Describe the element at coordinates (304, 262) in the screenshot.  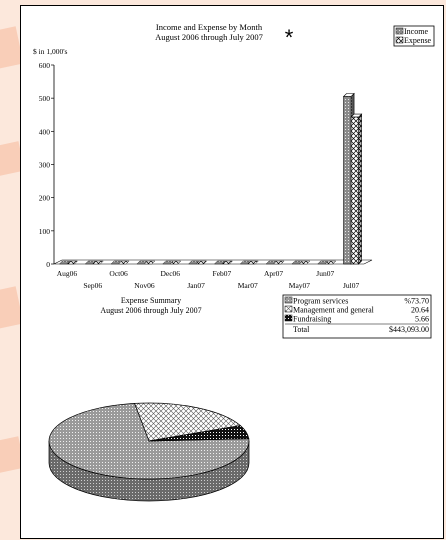
I see `bar-expense-may07` at that location.